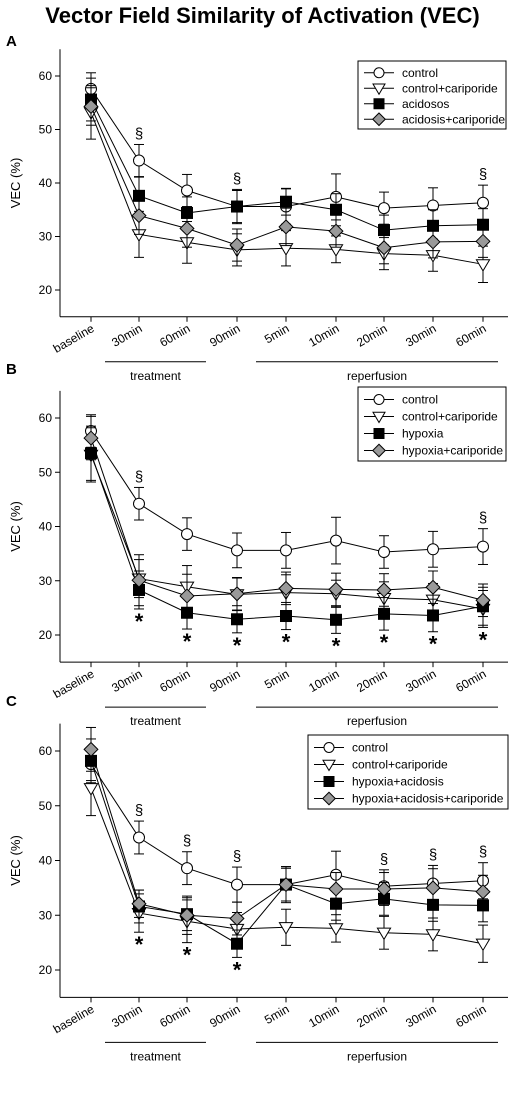 Image resolution: width=525 pixels, height=1095 pixels. What do you see at coordinates (46, 130) in the screenshot?
I see `y-tick-label: 50` at bounding box center [46, 130].